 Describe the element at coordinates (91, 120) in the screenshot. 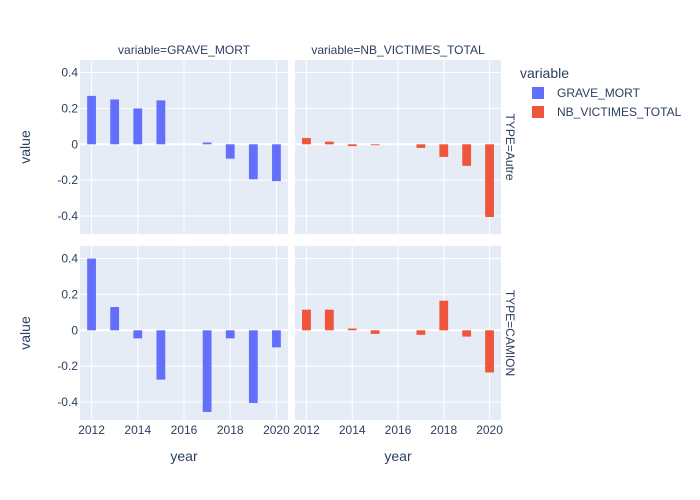

I see `bar-GRAVE_MORT-r0-2012` at that location.